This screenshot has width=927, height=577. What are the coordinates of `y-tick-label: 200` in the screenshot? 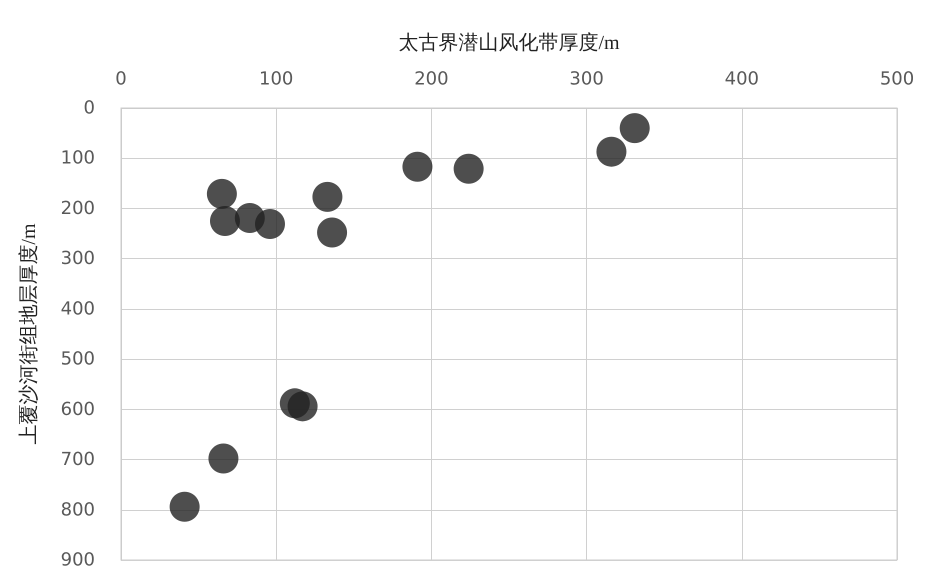 It's located at (77, 208).